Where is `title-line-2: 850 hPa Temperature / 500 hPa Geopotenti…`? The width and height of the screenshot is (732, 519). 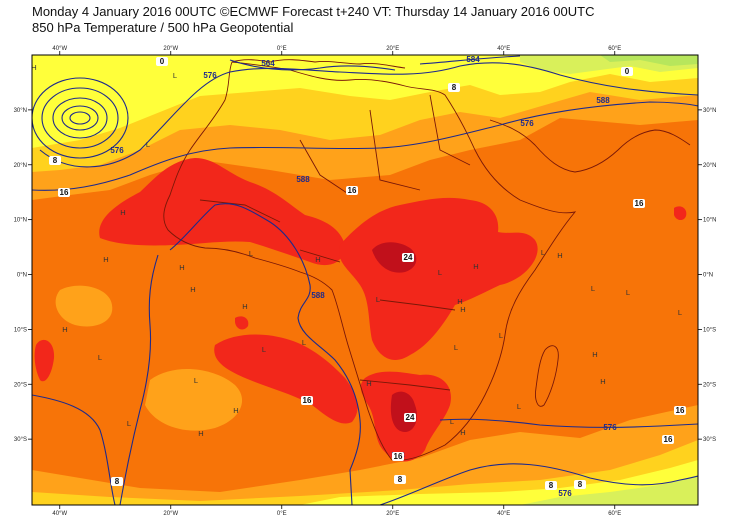
title-line-2: 850 hPa Temperature / 500 hPa Geopotenti… is located at coordinates (163, 27).